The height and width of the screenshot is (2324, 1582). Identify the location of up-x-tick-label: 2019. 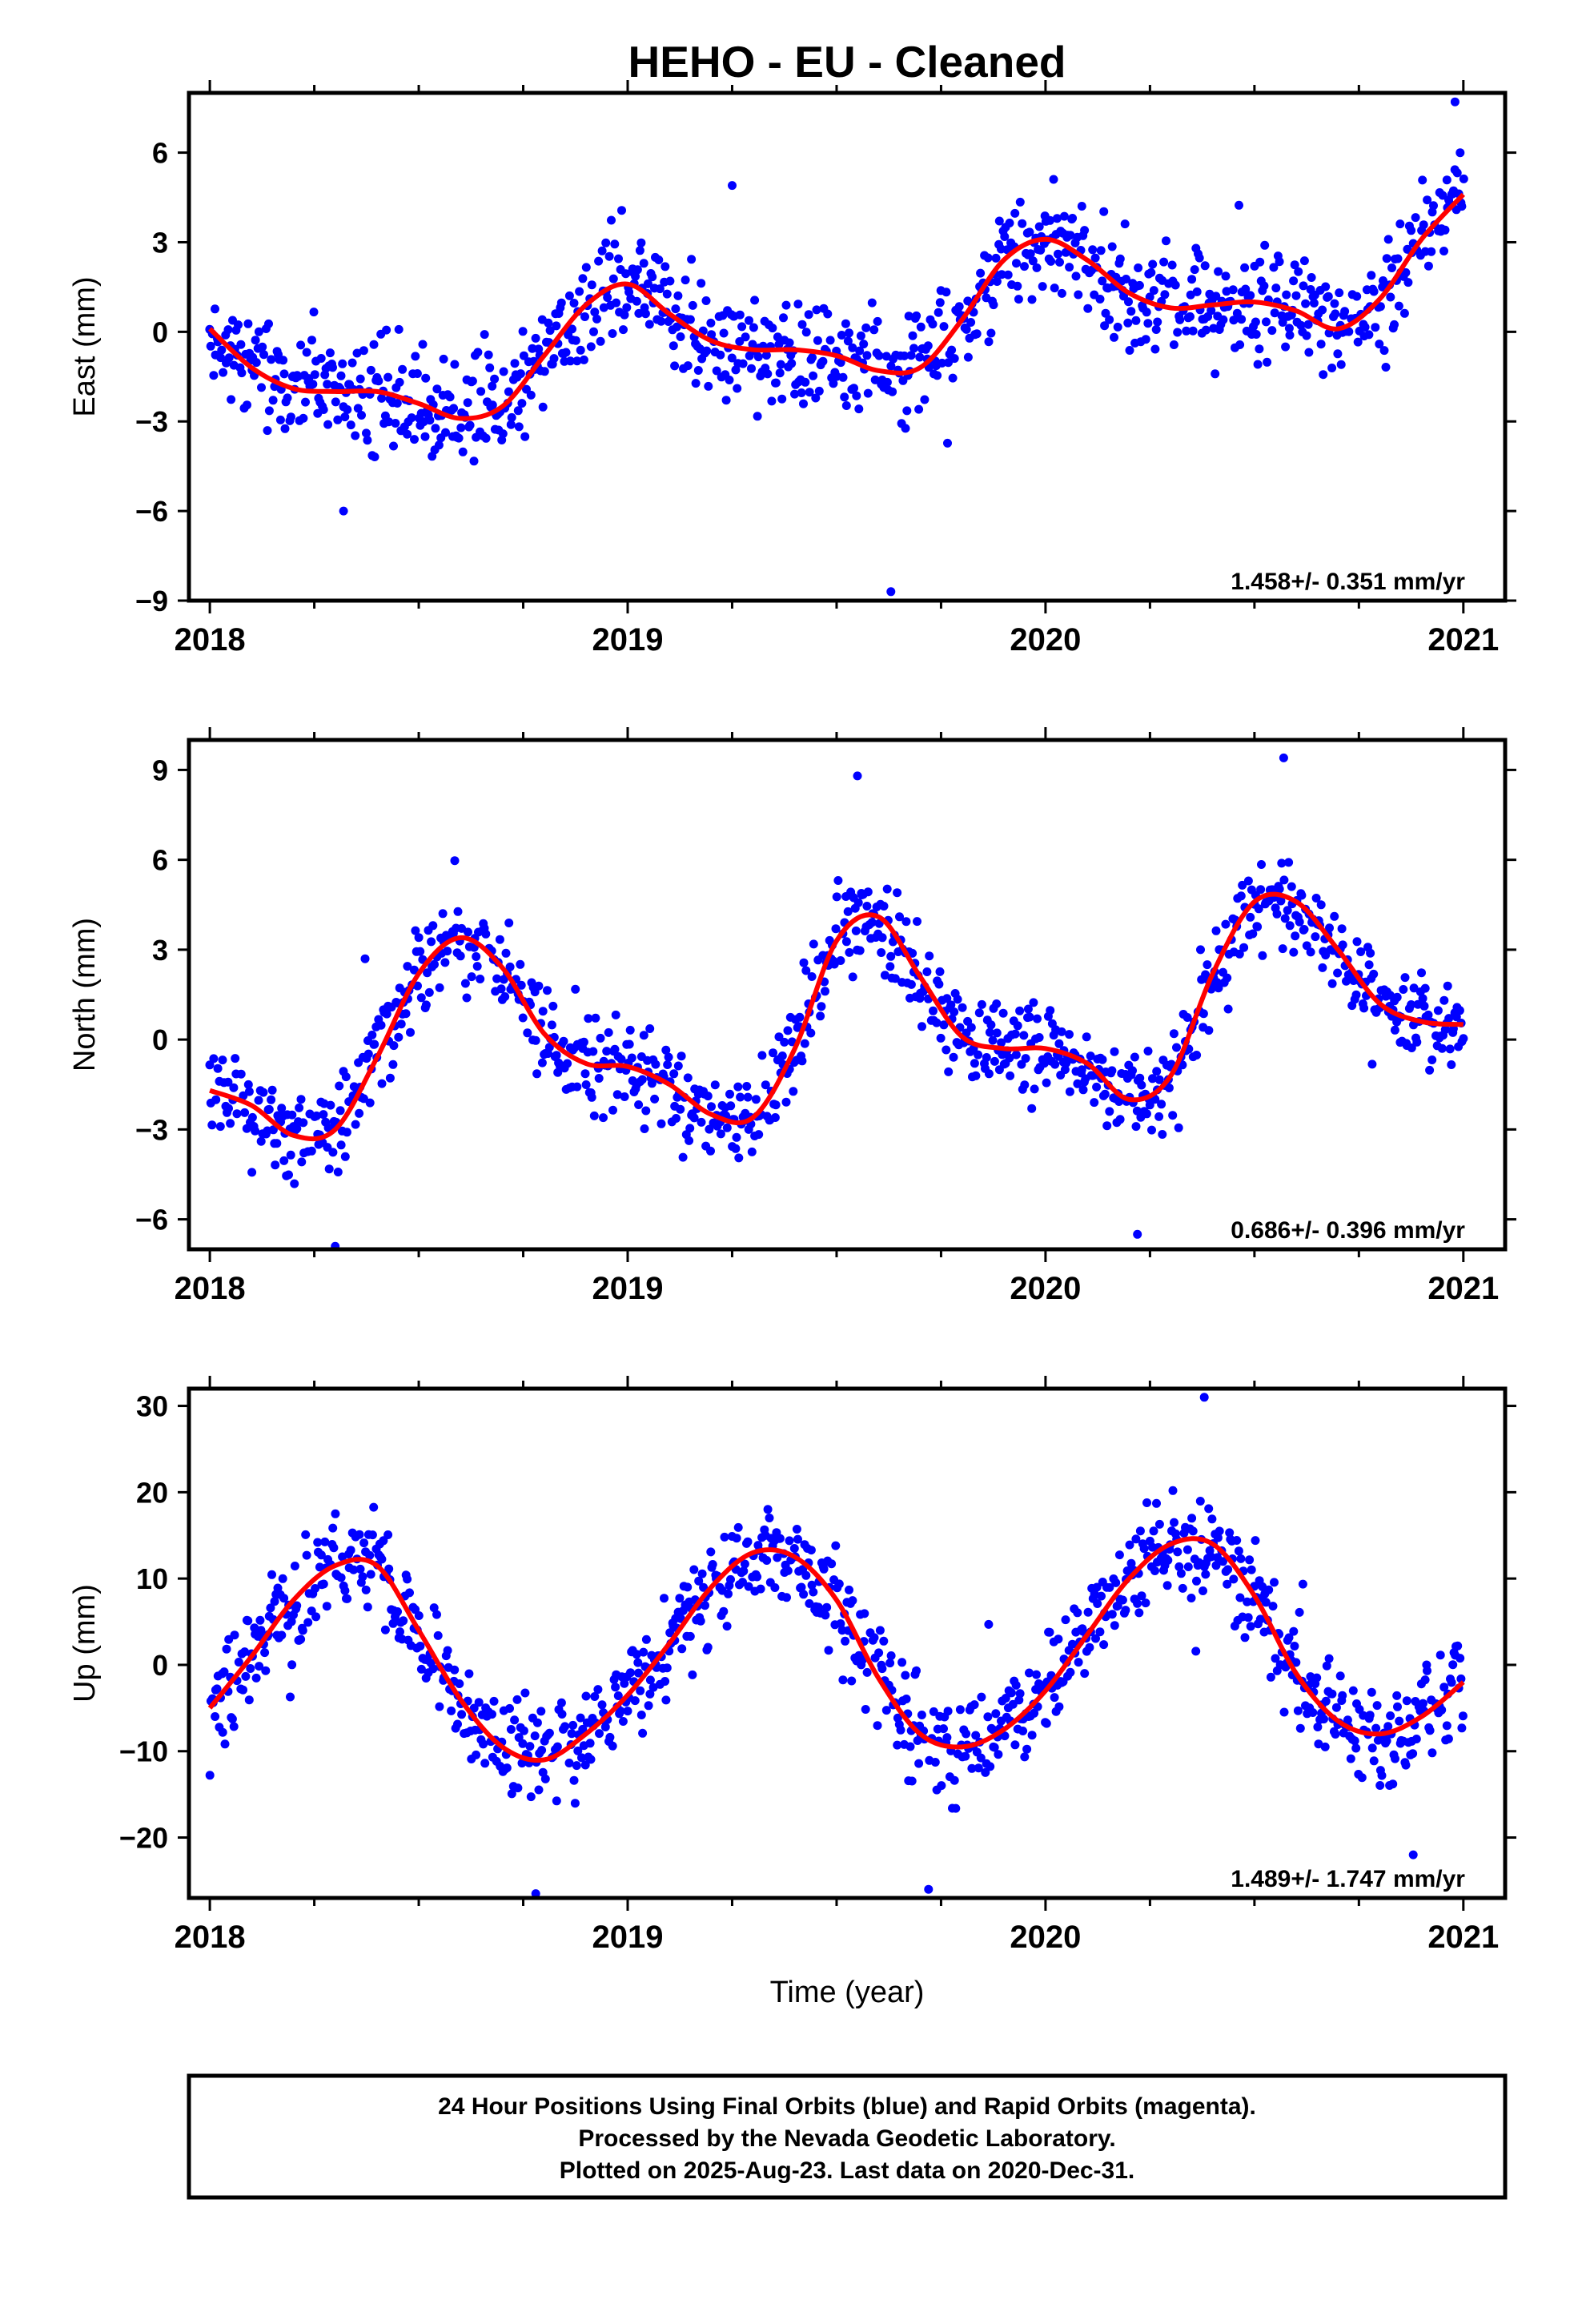
(628, 1938).